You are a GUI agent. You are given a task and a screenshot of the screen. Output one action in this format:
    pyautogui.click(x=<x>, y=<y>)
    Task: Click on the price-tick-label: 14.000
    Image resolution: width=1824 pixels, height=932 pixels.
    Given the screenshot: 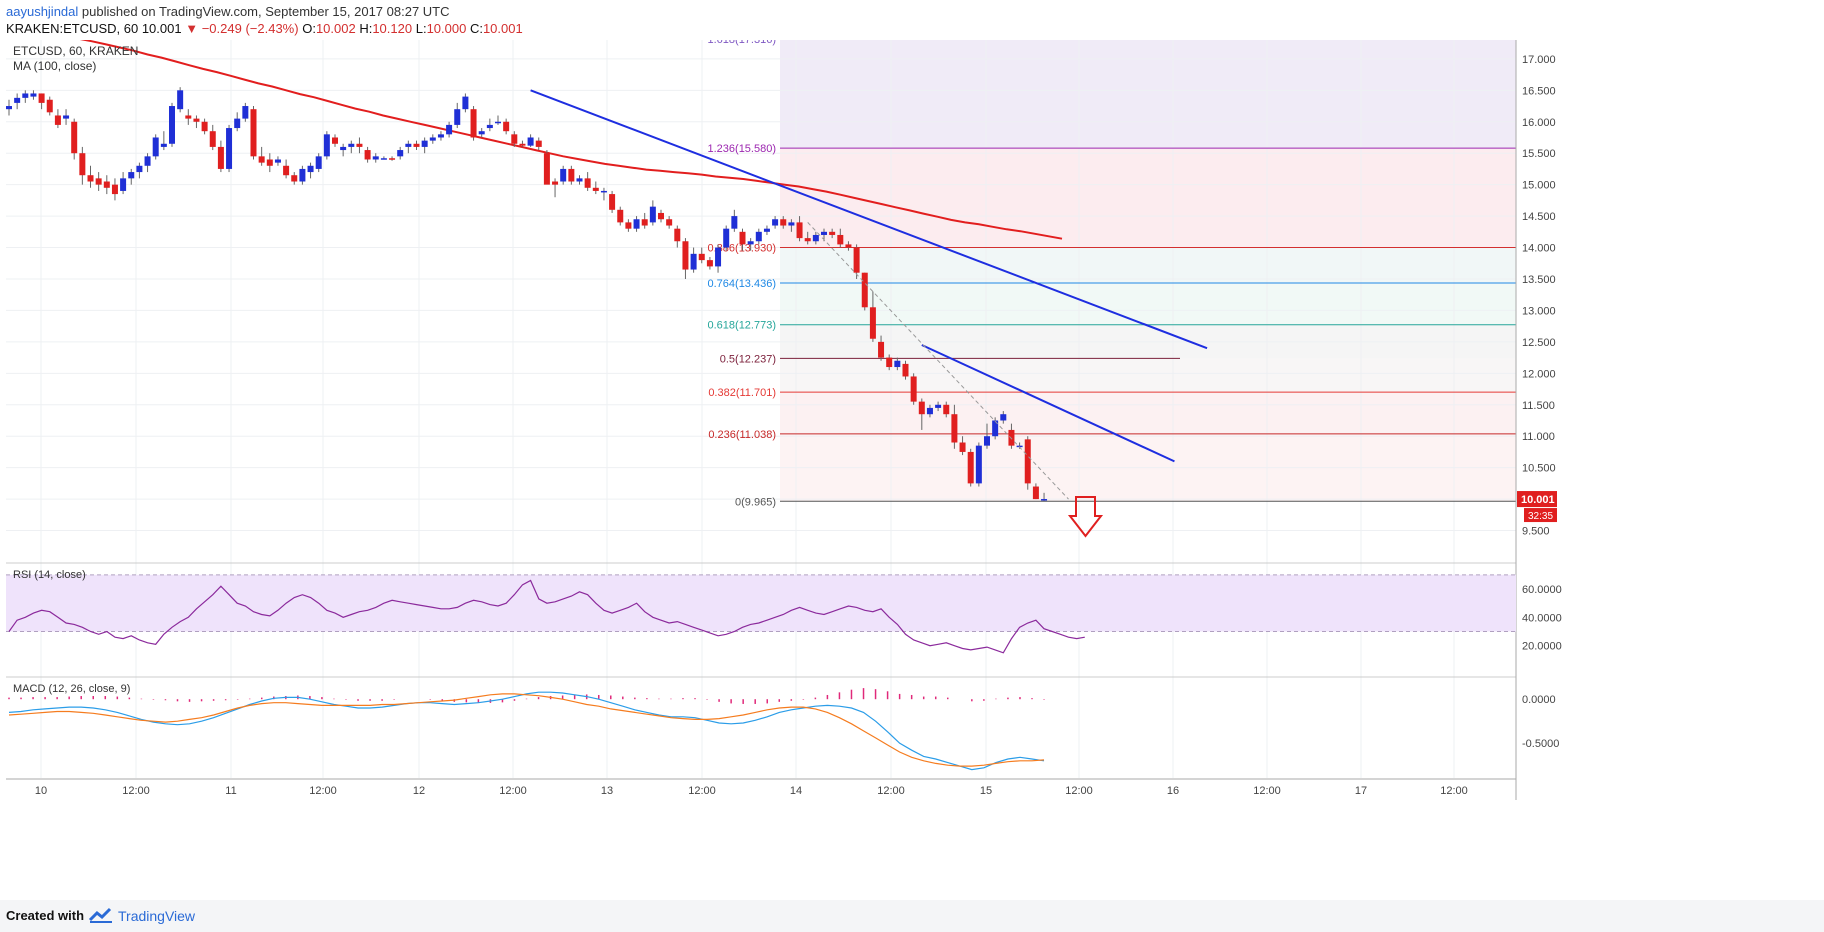 What is the action you would take?
    pyautogui.click(x=1539, y=249)
    